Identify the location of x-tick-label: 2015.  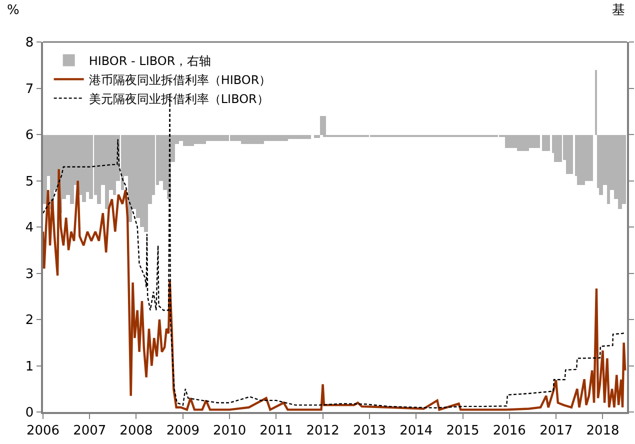
(463, 430).